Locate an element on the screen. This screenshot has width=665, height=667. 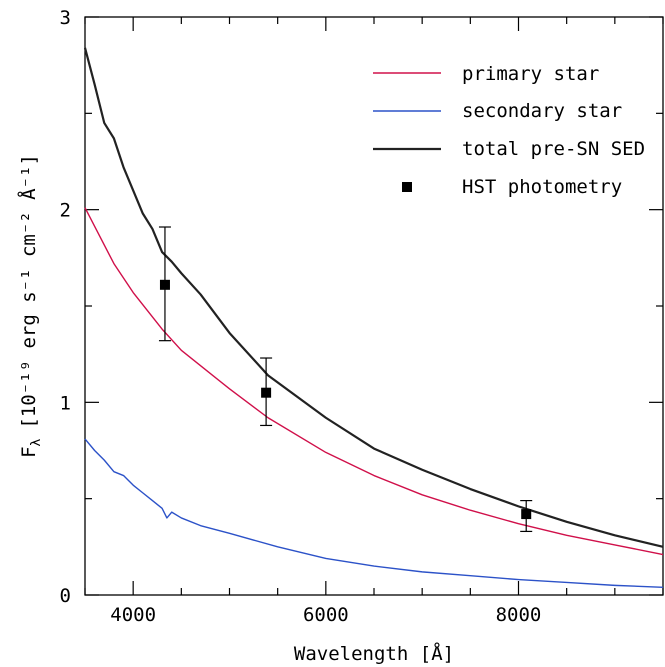
y-tick-label: 3 is located at coordinates (65, 18).